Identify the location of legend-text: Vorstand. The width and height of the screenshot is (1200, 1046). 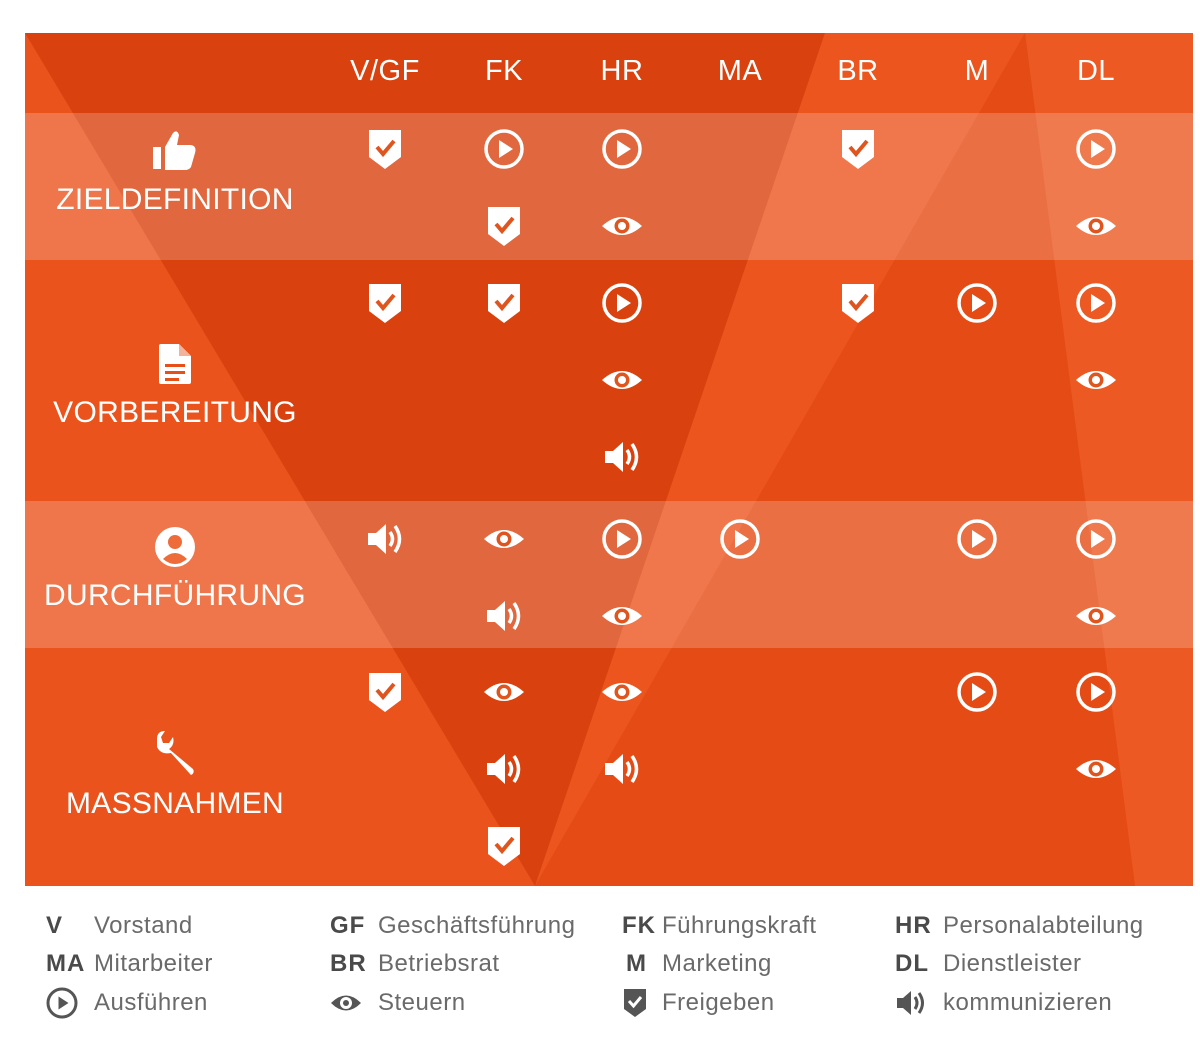
(143, 926).